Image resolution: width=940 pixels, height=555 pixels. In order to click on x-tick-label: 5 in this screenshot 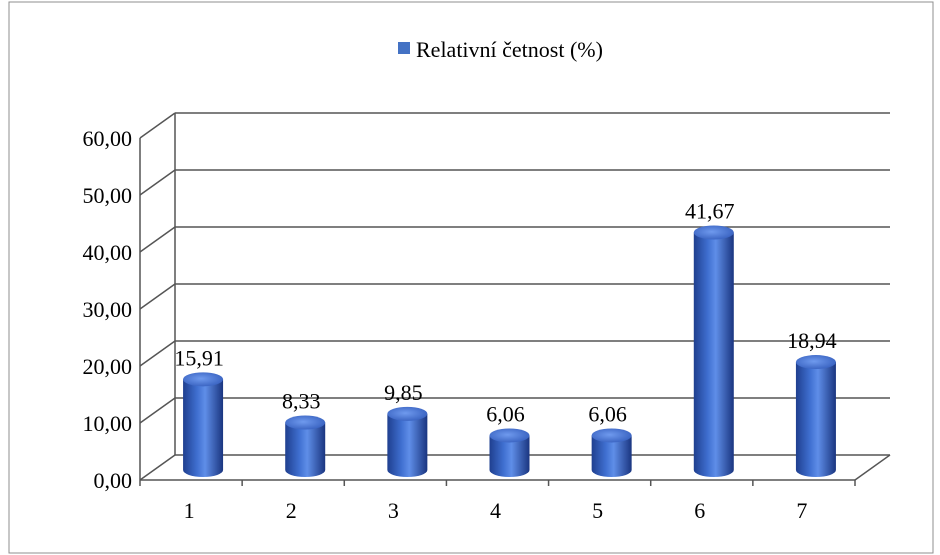, I will do `click(597, 510)`.